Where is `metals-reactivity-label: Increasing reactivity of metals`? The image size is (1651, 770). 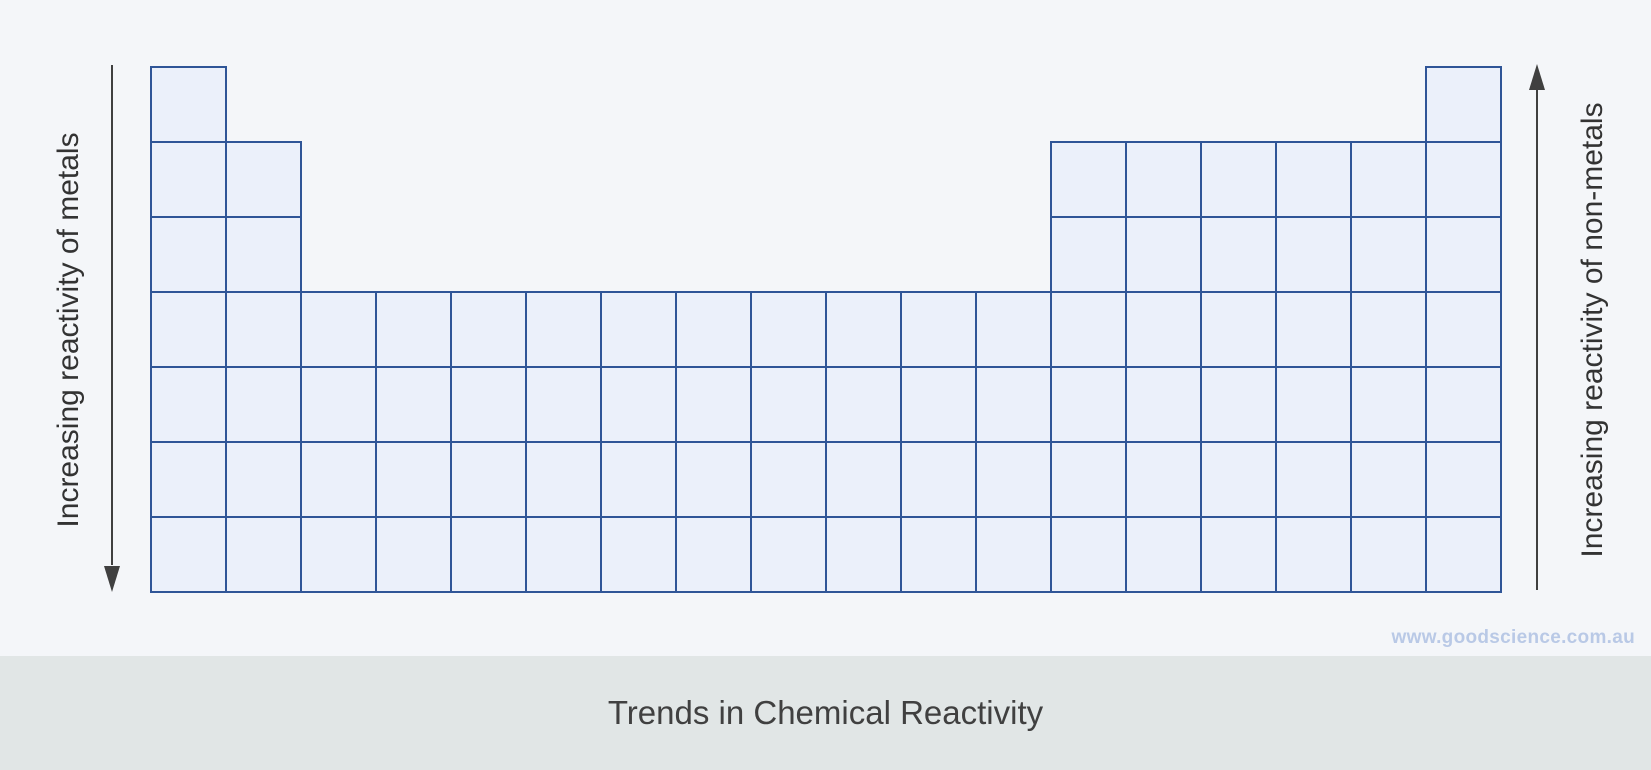 metals-reactivity-label: Increasing reactivity of metals is located at coordinates (68, 330).